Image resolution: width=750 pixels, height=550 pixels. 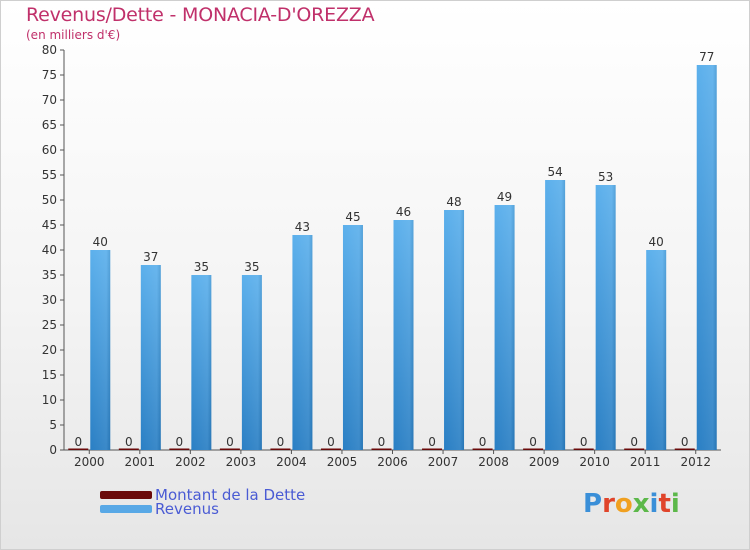 I want to click on legend-swatch-revenus, so click(x=126, y=509).